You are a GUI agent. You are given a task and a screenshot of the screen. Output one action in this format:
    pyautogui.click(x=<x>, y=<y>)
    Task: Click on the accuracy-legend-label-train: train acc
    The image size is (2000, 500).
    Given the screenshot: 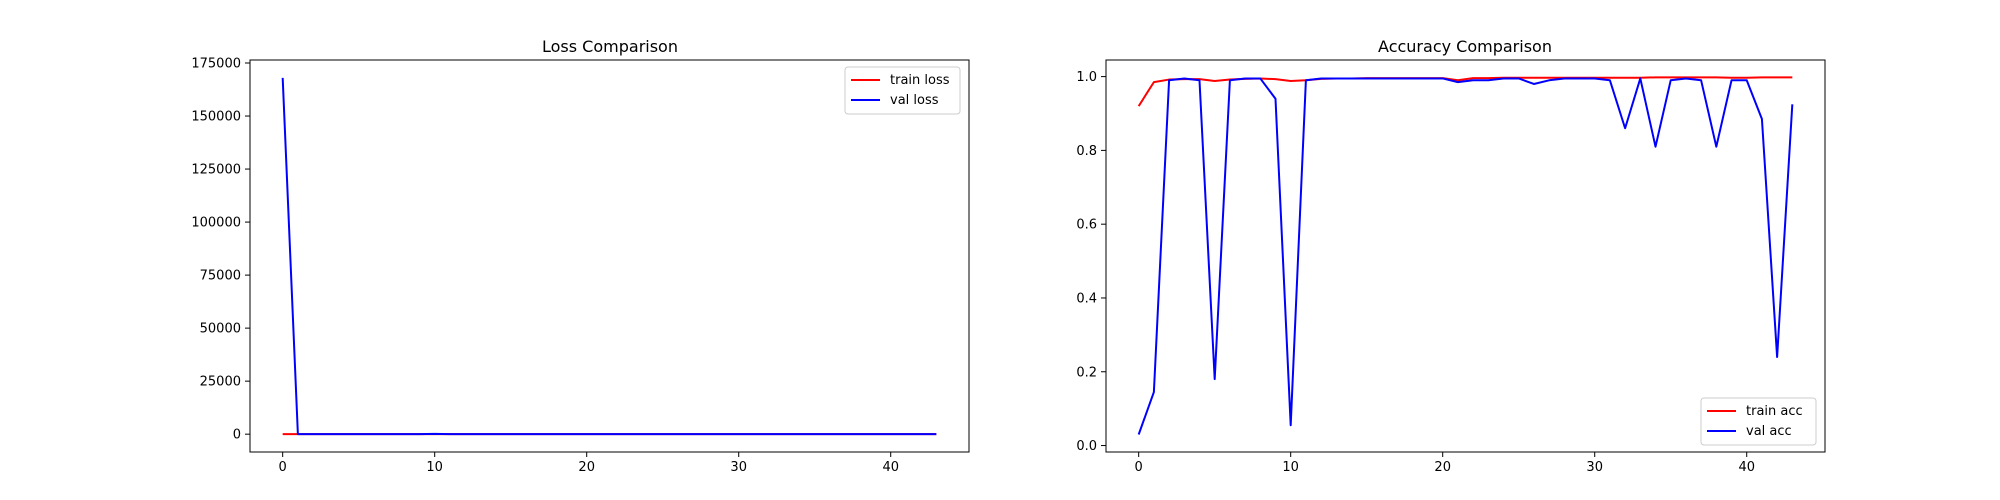 What is the action you would take?
    pyautogui.click(x=1774, y=411)
    